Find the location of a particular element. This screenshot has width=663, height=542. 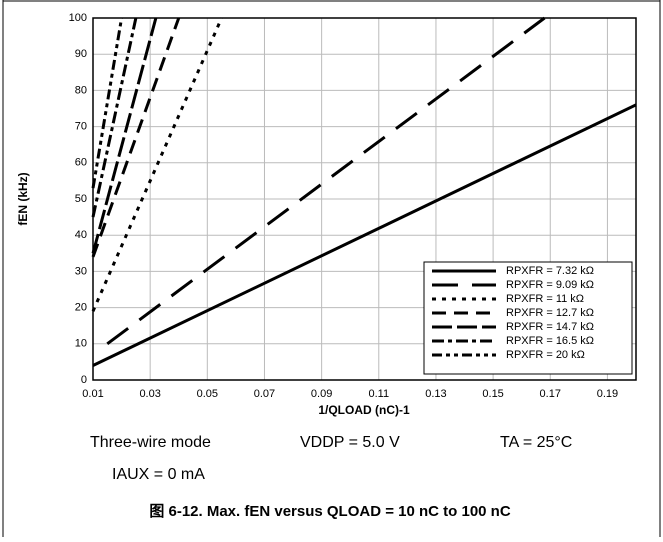

note: IAUX = 0 mA is located at coordinates (158, 474).